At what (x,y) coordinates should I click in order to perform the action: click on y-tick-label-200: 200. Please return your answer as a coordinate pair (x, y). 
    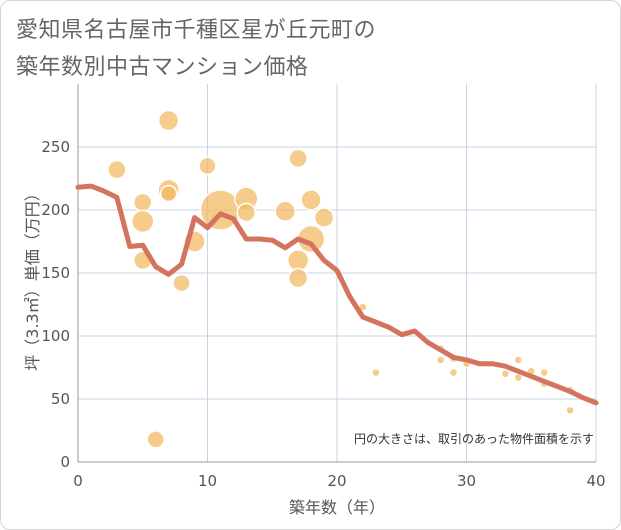
    Looking at the image, I should click on (55, 210).